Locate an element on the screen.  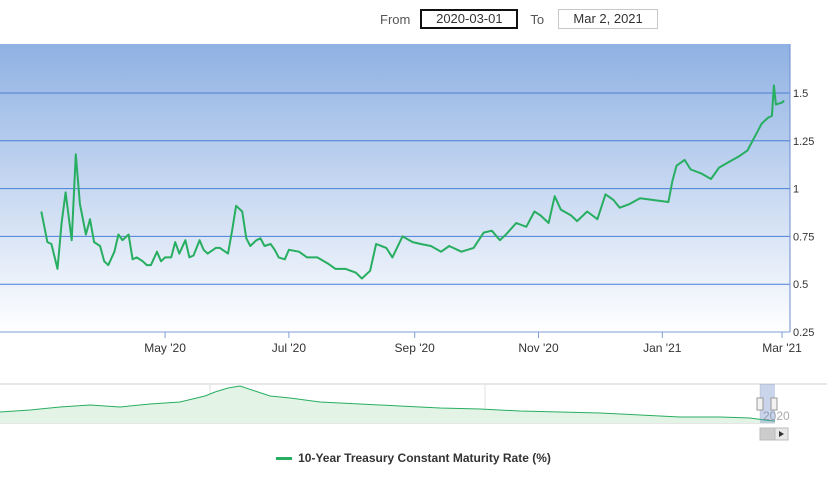
navigator-line is located at coordinates (388, 403).